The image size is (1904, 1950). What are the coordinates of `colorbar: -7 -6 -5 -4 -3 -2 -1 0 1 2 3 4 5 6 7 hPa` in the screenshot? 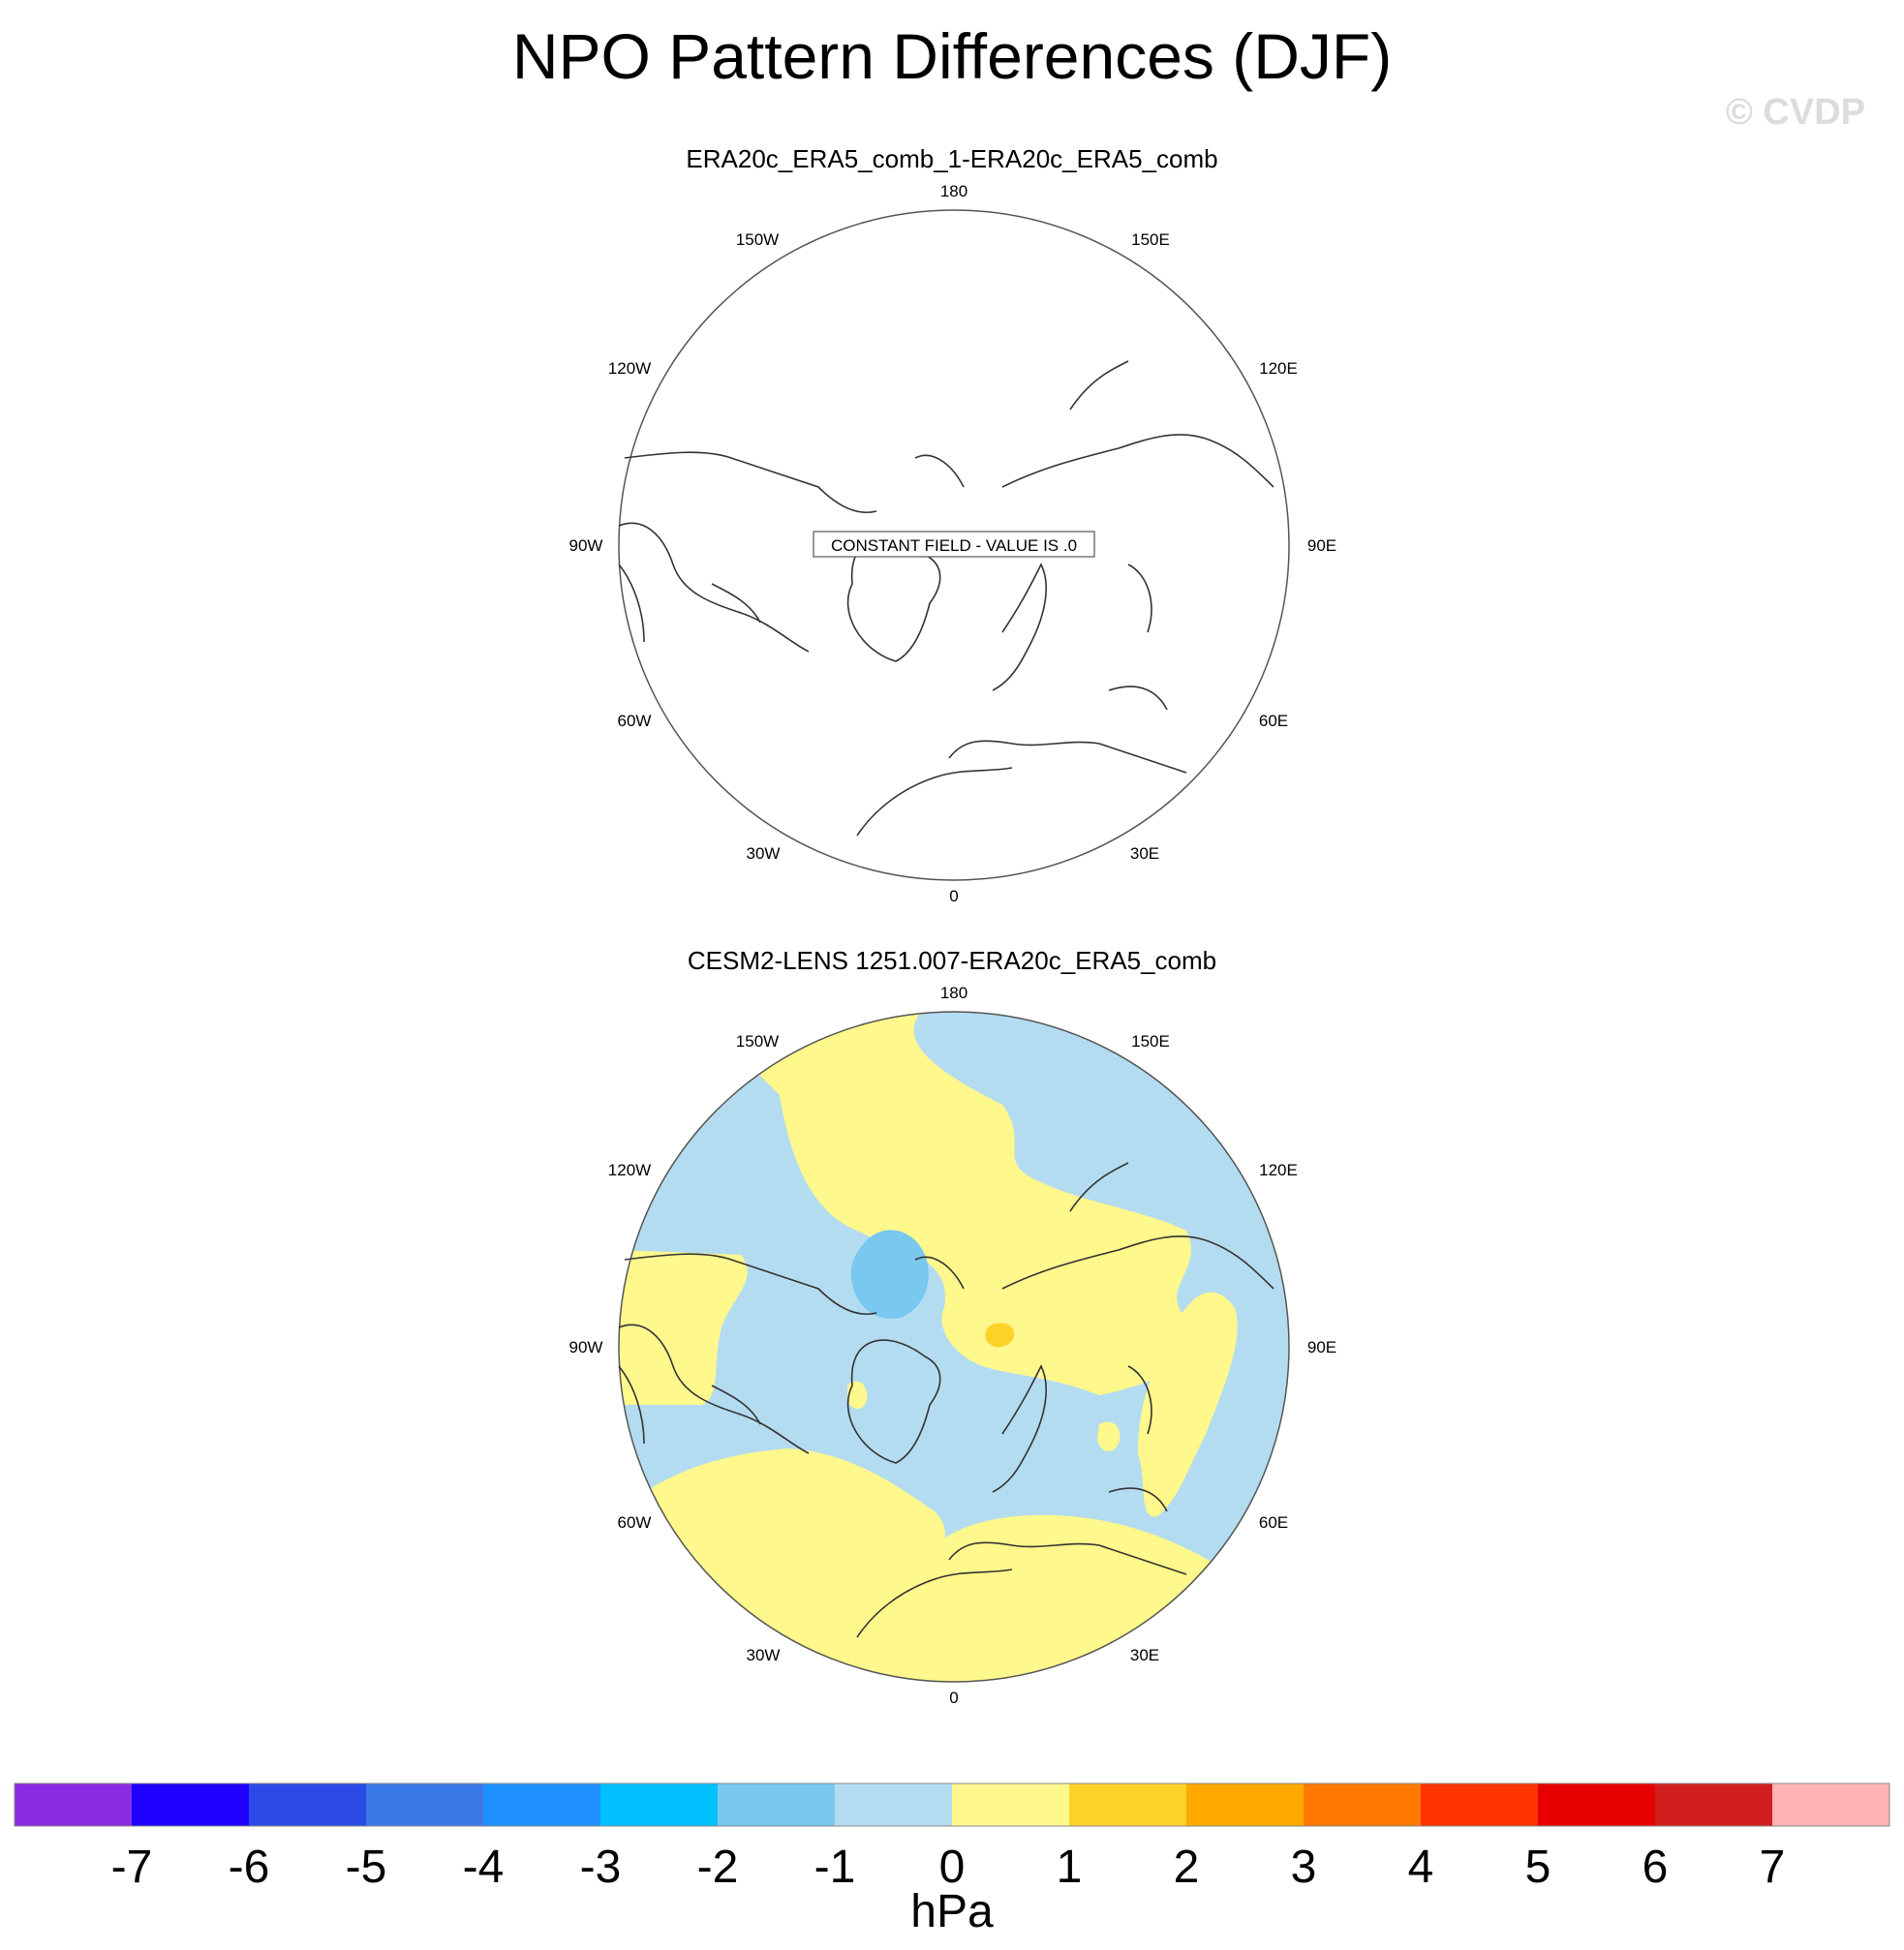 It's located at (952, 1859).